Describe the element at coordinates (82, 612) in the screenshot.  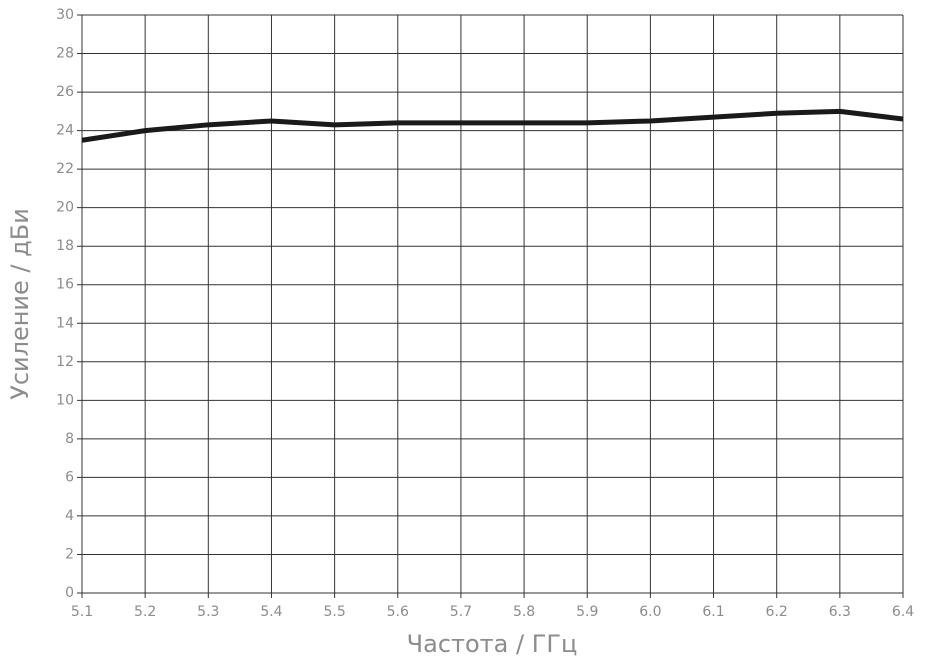
I see `x-tick-label: 5.1` at that location.